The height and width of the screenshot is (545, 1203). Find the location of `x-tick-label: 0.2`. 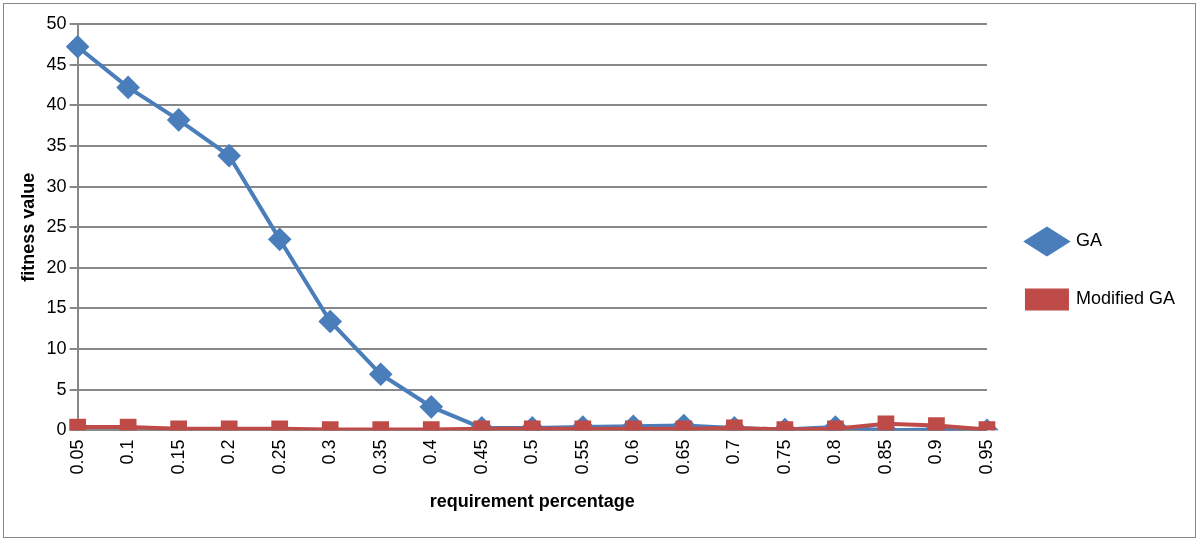

x-tick-label: 0.2 is located at coordinates (228, 452).